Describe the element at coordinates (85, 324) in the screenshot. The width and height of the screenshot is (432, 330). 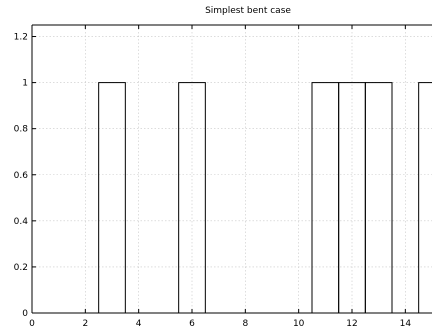
I see `x-tick-label: 2` at that location.